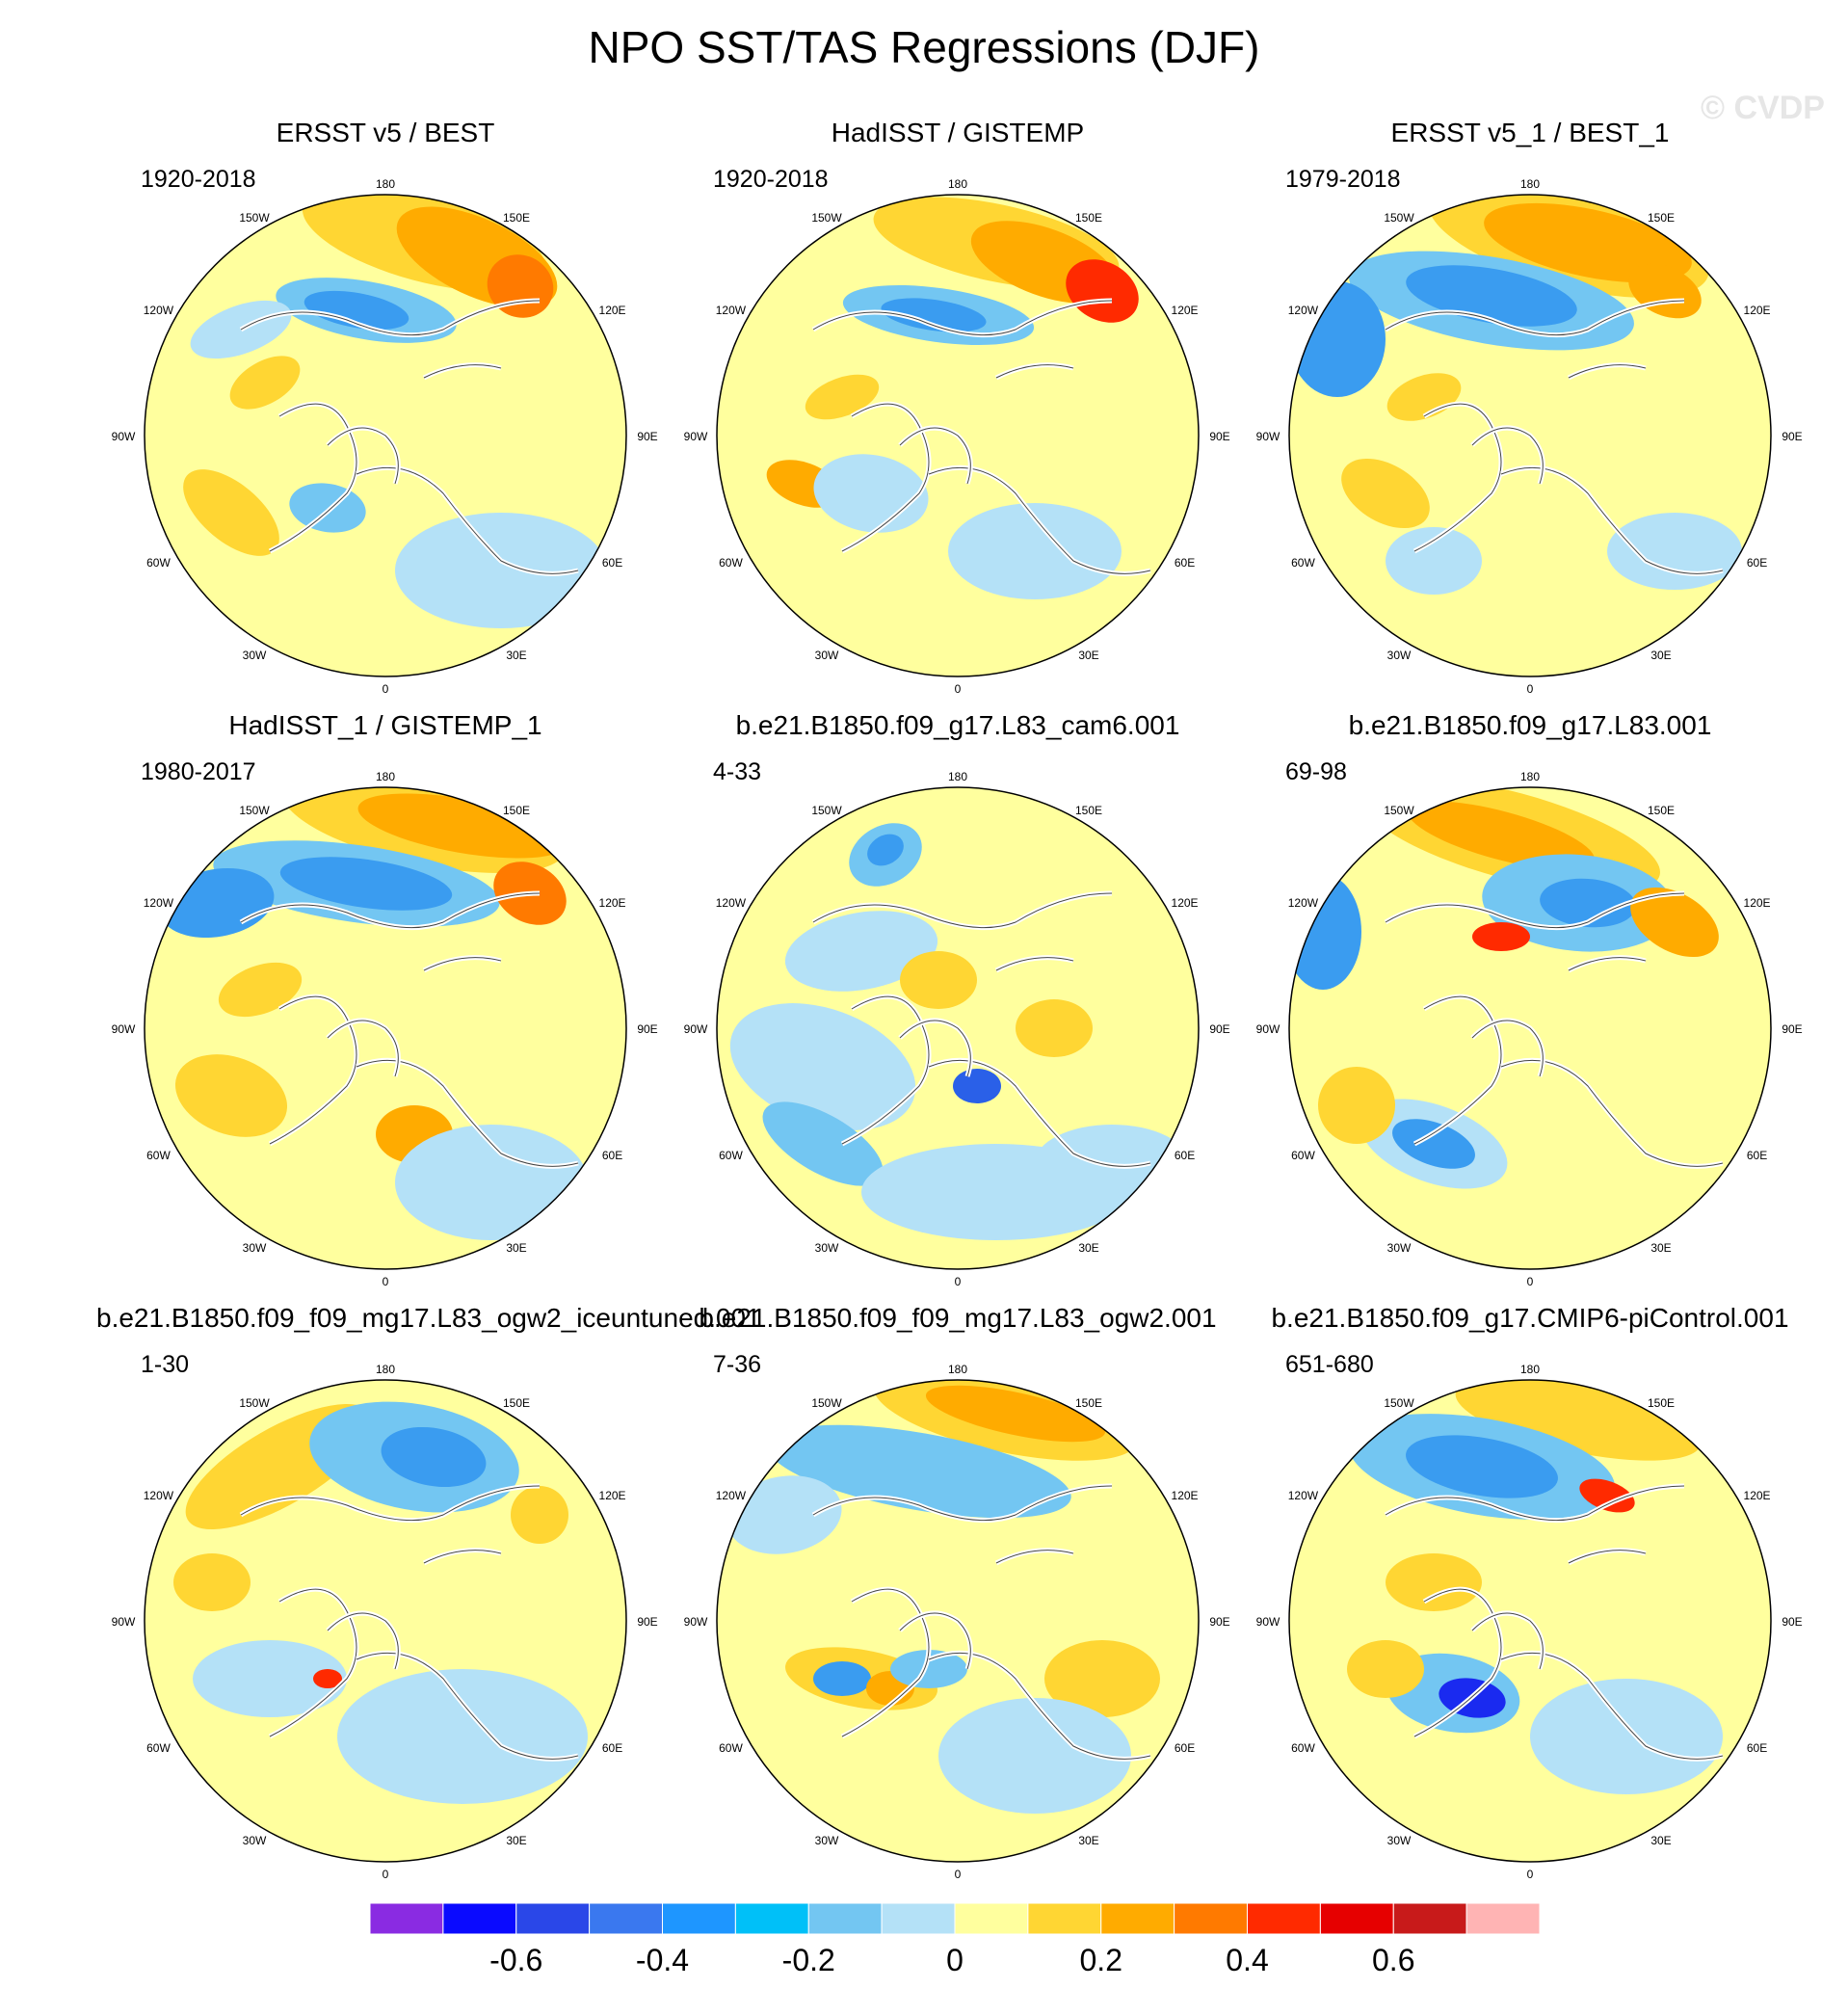 Image resolution: width=1848 pixels, height=2015 pixels. I want to click on panel-title: ERSST v5_1 / BEST_1, so click(1530, 132).